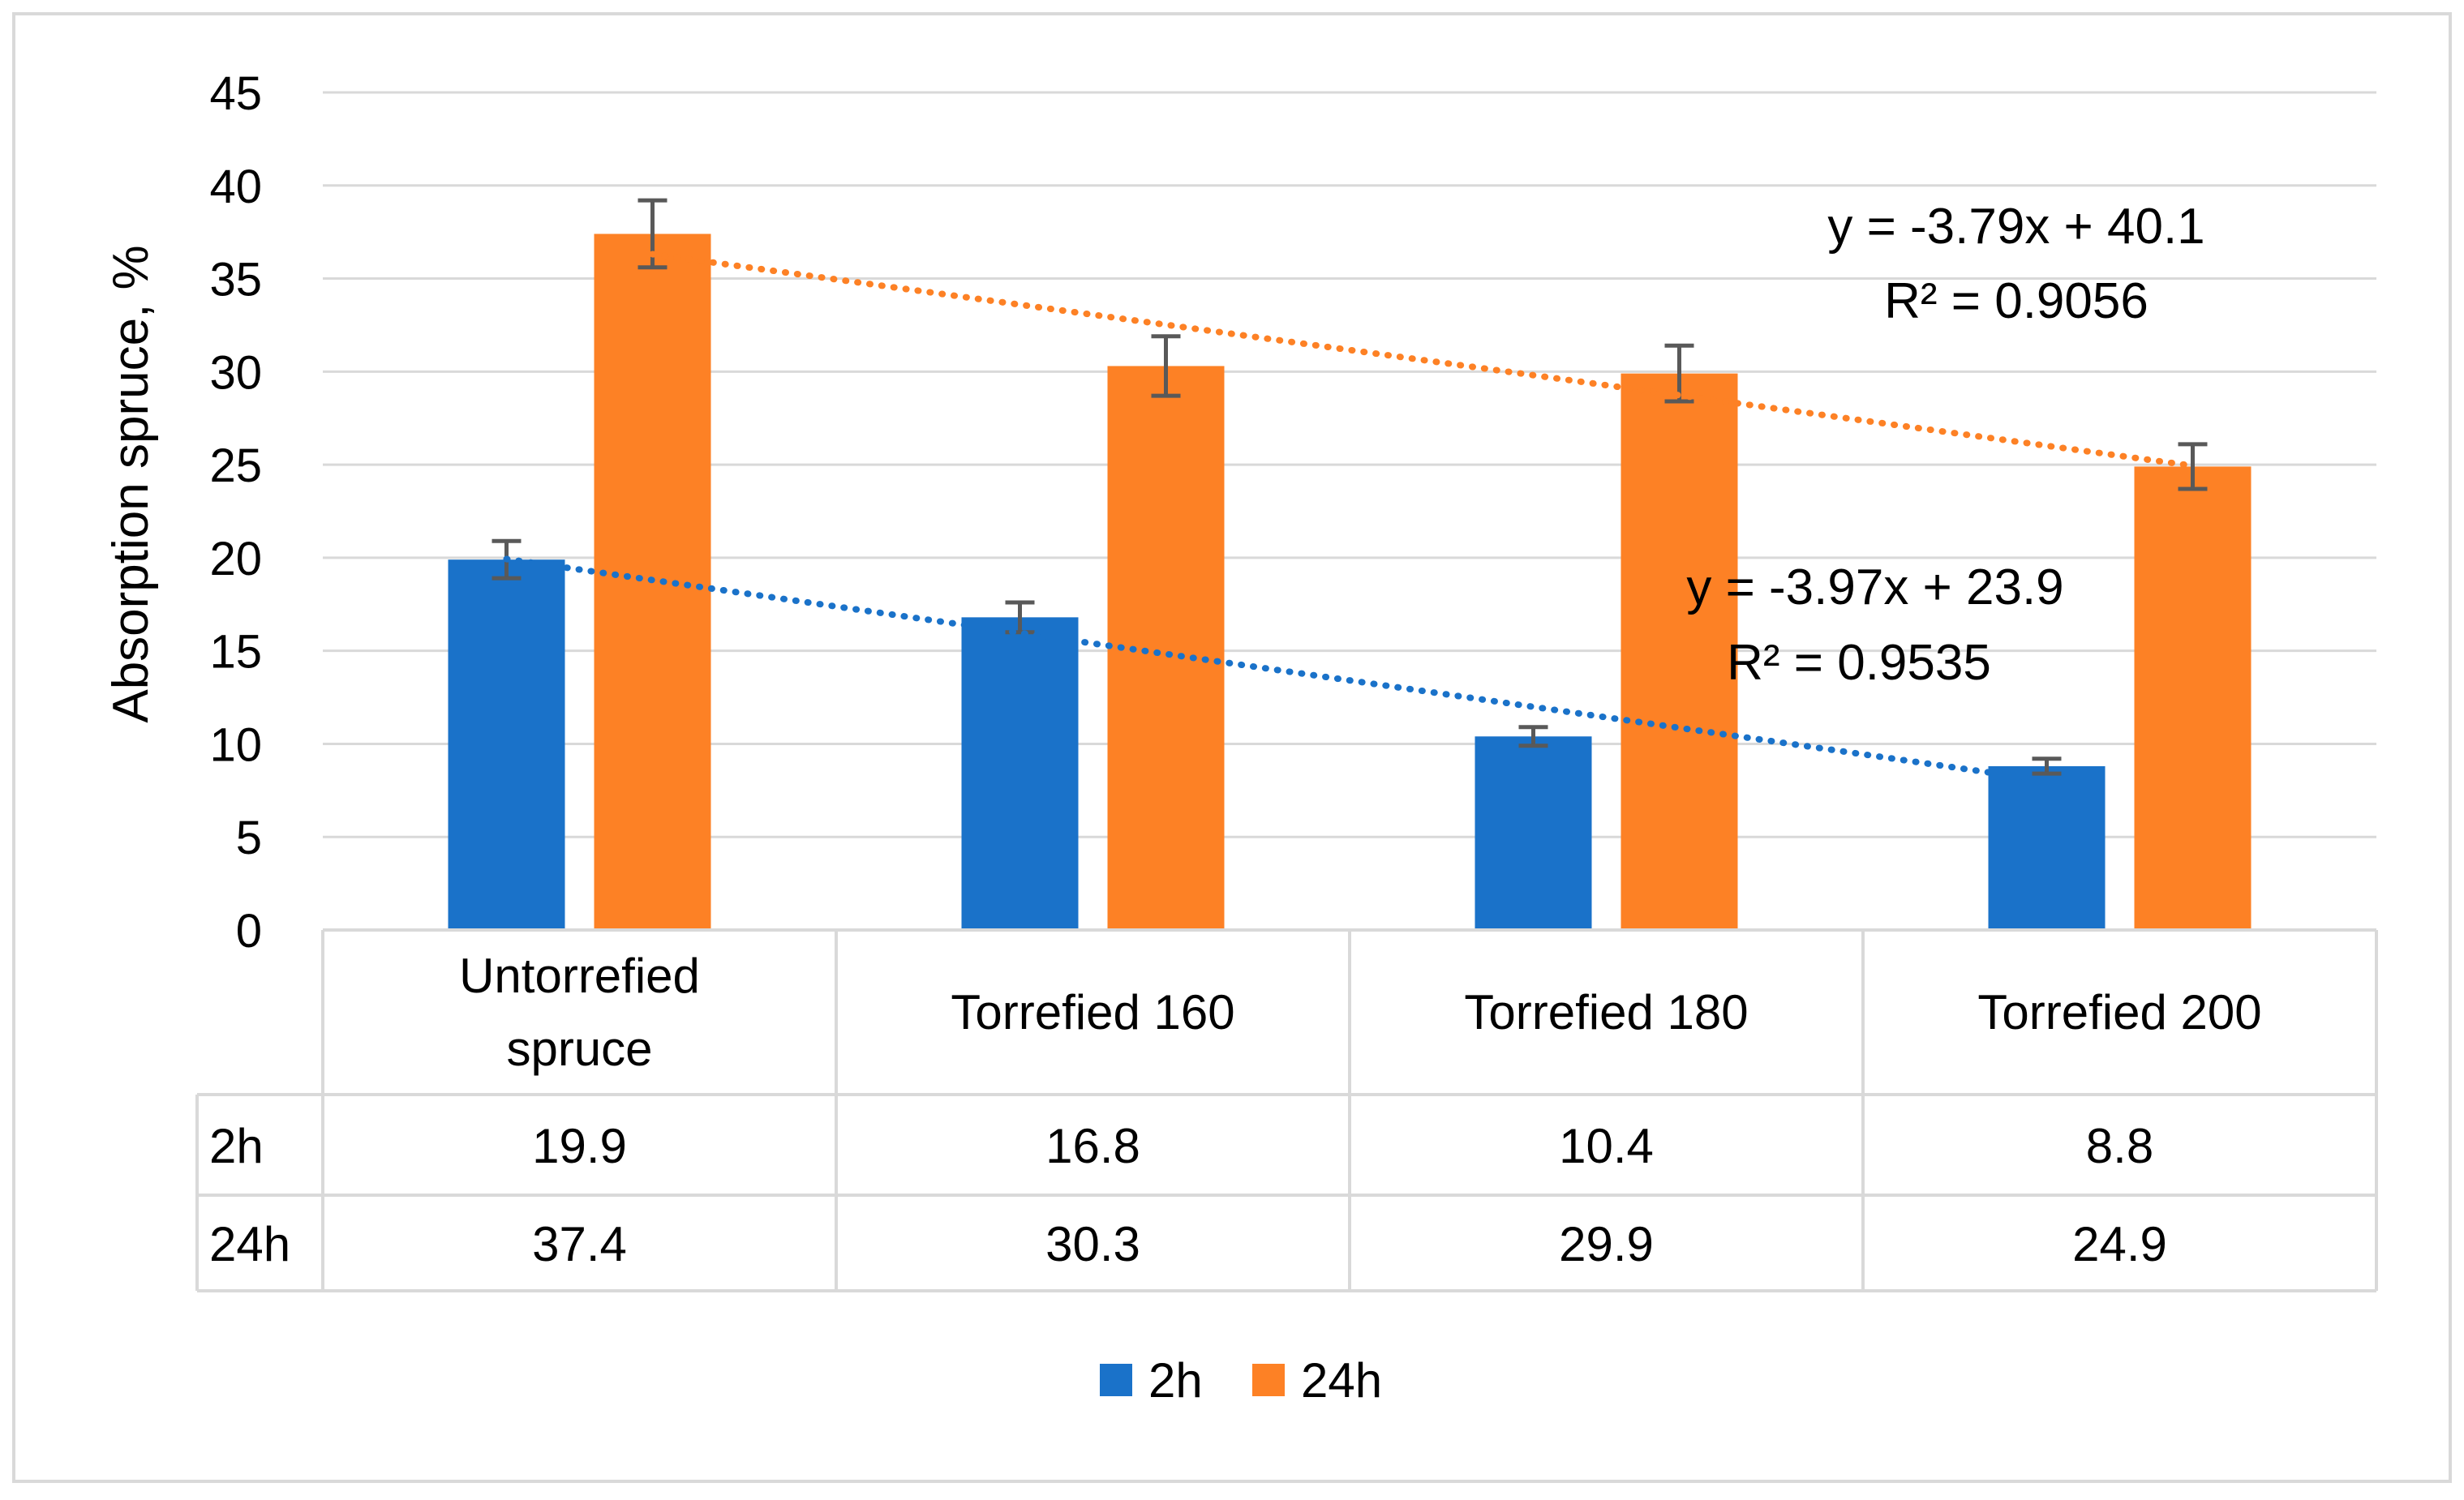  What do you see at coordinates (1092, 1244) in the screenshot?
I see `table-cell-24h-1: 30.3` at bounding box center [1092, 1244].